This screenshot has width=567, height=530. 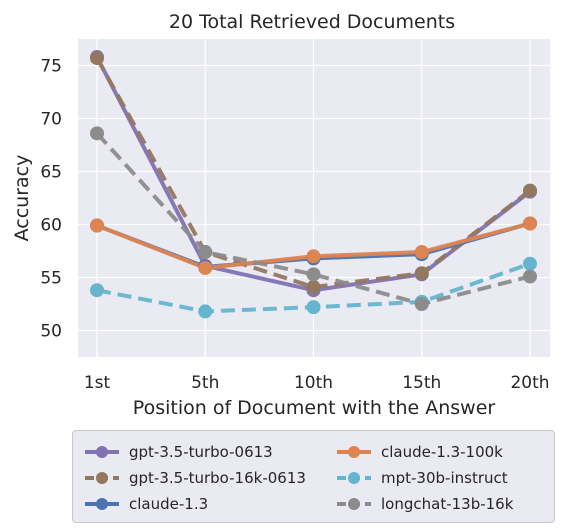 What do you see at coordinates (529, 383) in the screenshot?
I see `x-tick-label: 20th` at bounding box center [529, 383].